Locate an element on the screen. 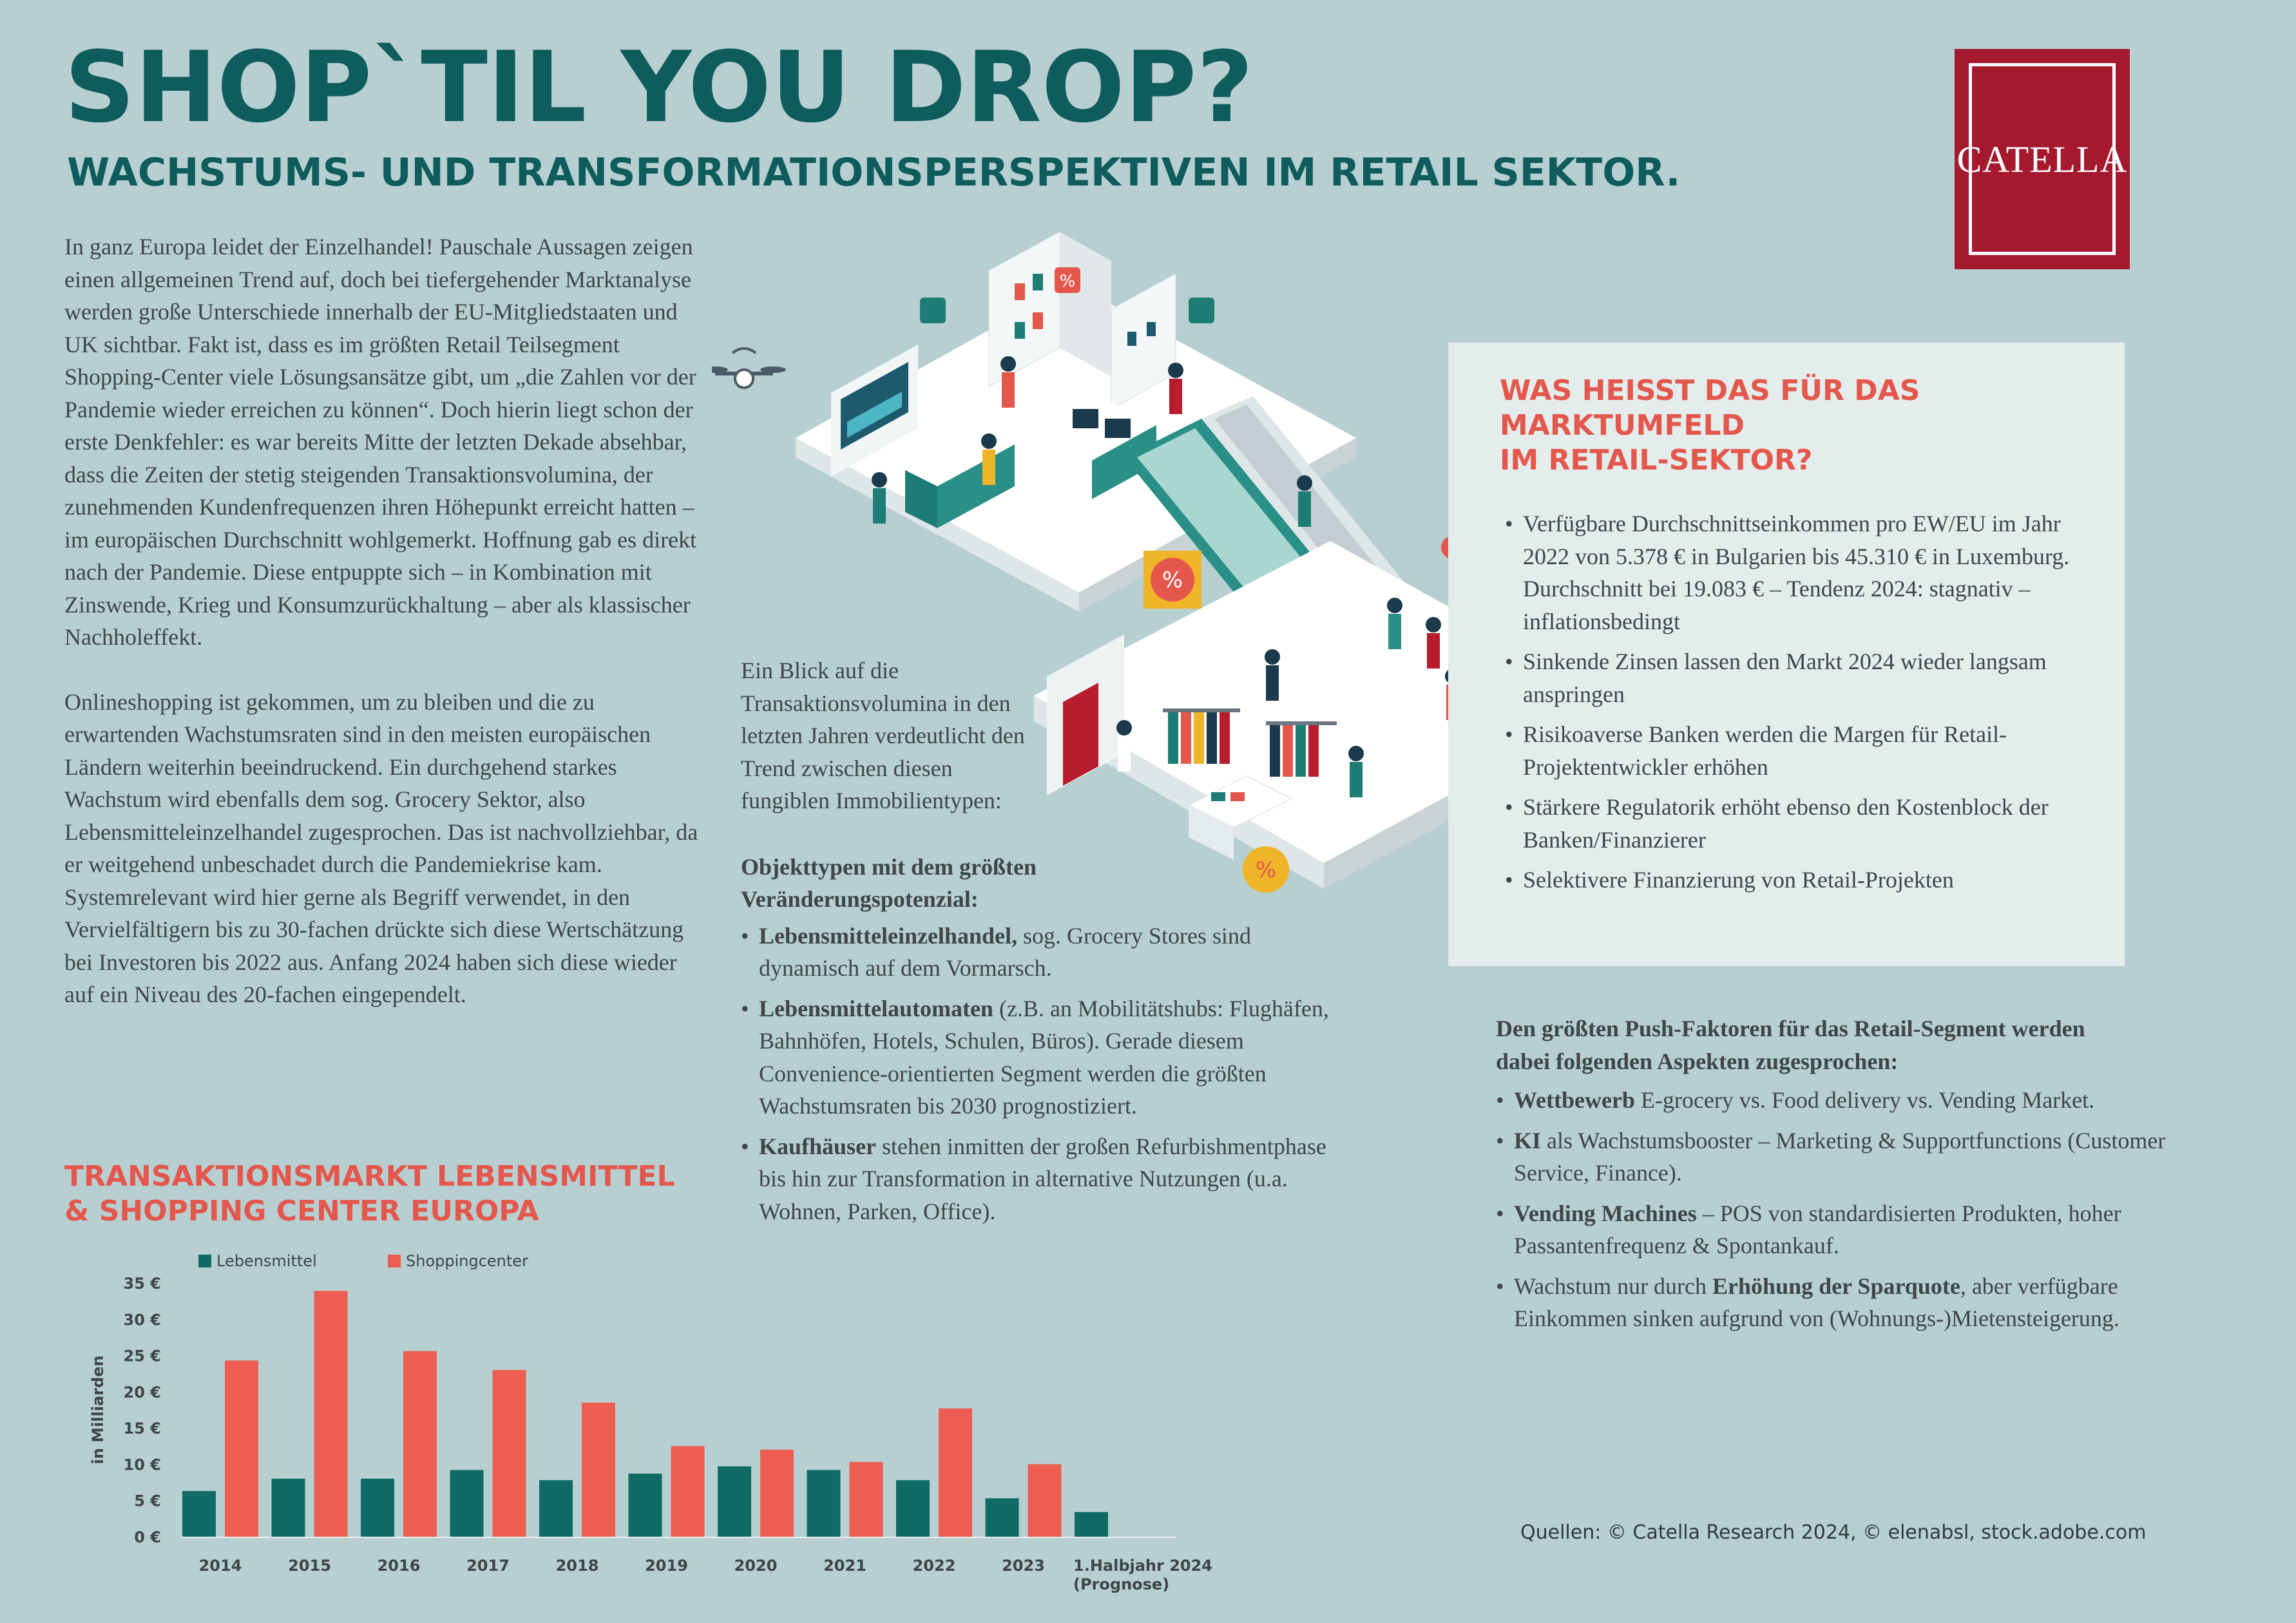  y-tick-label: 30 € is located at coordinates (142, 1320).